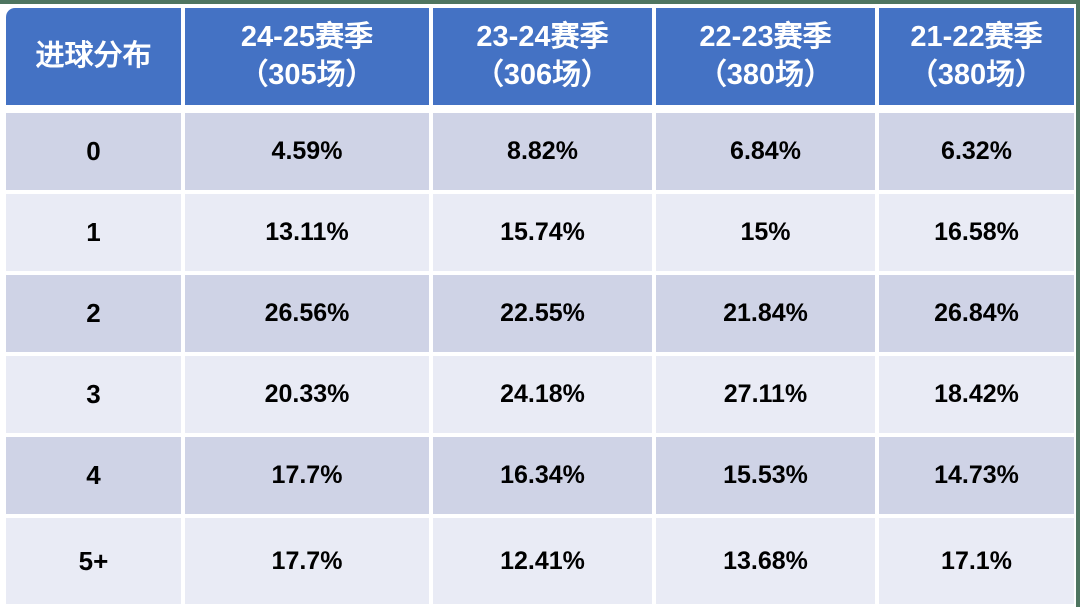 This screenshot has width=1080, height=607. Describe the element at coordinates (307, 37) in the screenshot. I see `season-name: 24-25赛季` at that location.